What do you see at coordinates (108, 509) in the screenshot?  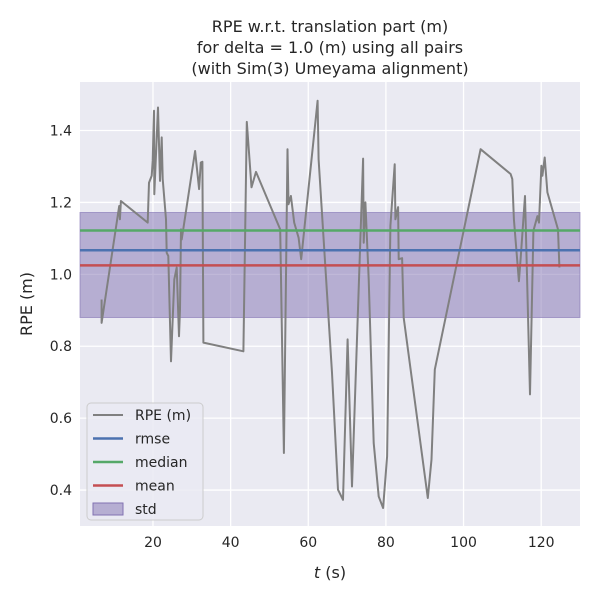 I see `legend-swatch-std` at bounding box center [108, 509].